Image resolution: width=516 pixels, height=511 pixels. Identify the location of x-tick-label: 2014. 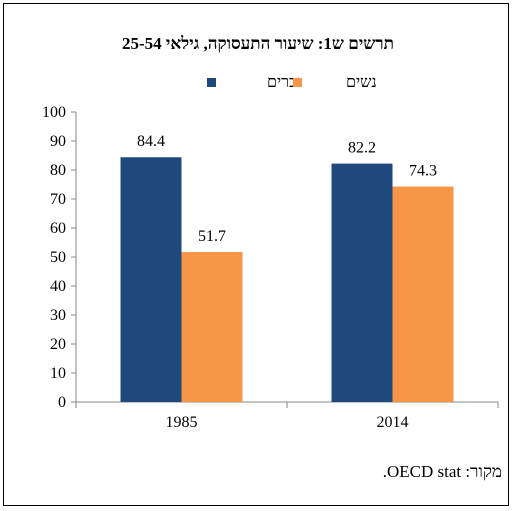
(393, 422).